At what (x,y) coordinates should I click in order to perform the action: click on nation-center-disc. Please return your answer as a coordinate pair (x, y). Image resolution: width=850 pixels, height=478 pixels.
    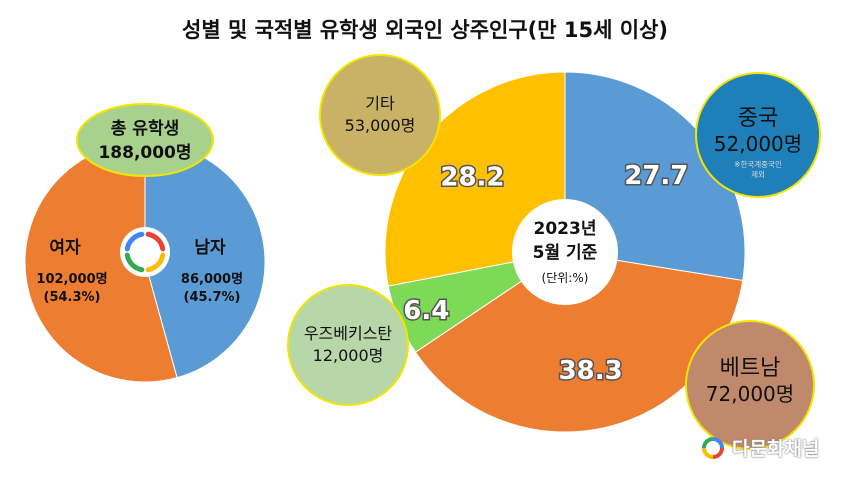
    Looking at the image, I should click on (565, 252).